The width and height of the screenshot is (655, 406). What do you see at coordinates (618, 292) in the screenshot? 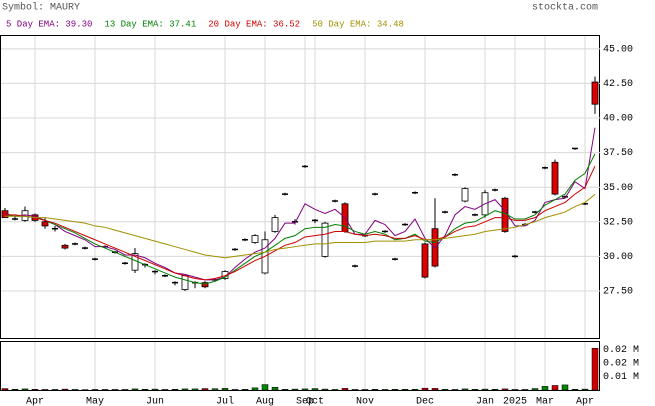
I see `y-tick-label: 27.50` at bounding box center [618, 292].